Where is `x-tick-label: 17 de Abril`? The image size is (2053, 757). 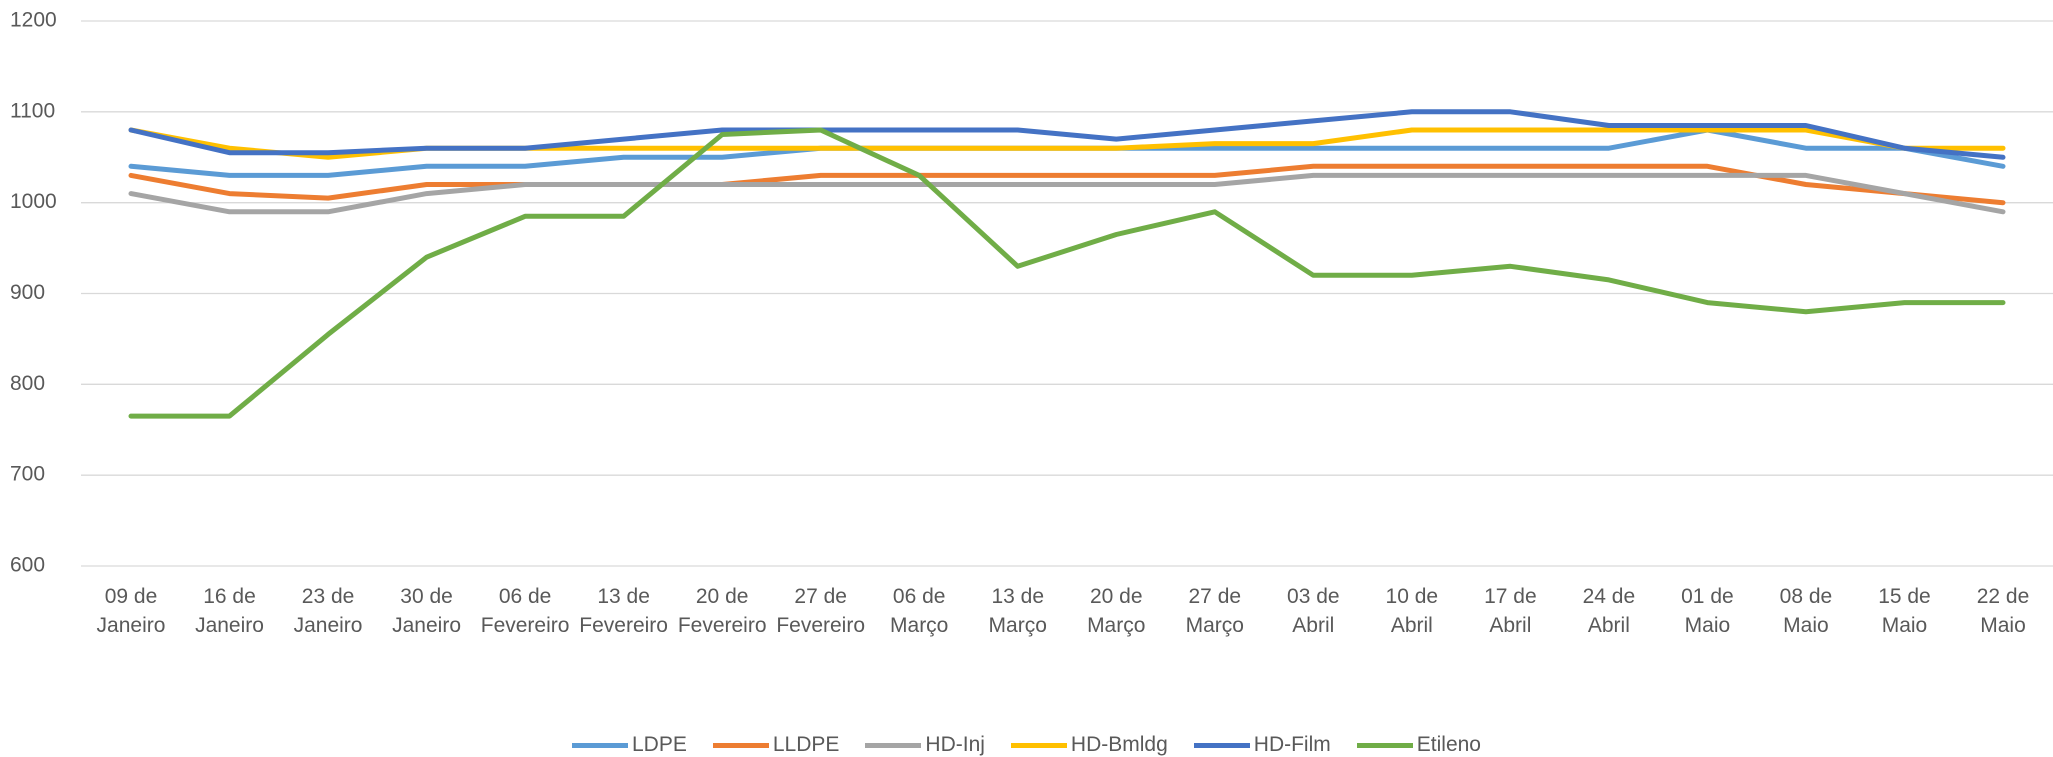
x-tick-label: 17 de Abril is located at coordinates (1510, 611).